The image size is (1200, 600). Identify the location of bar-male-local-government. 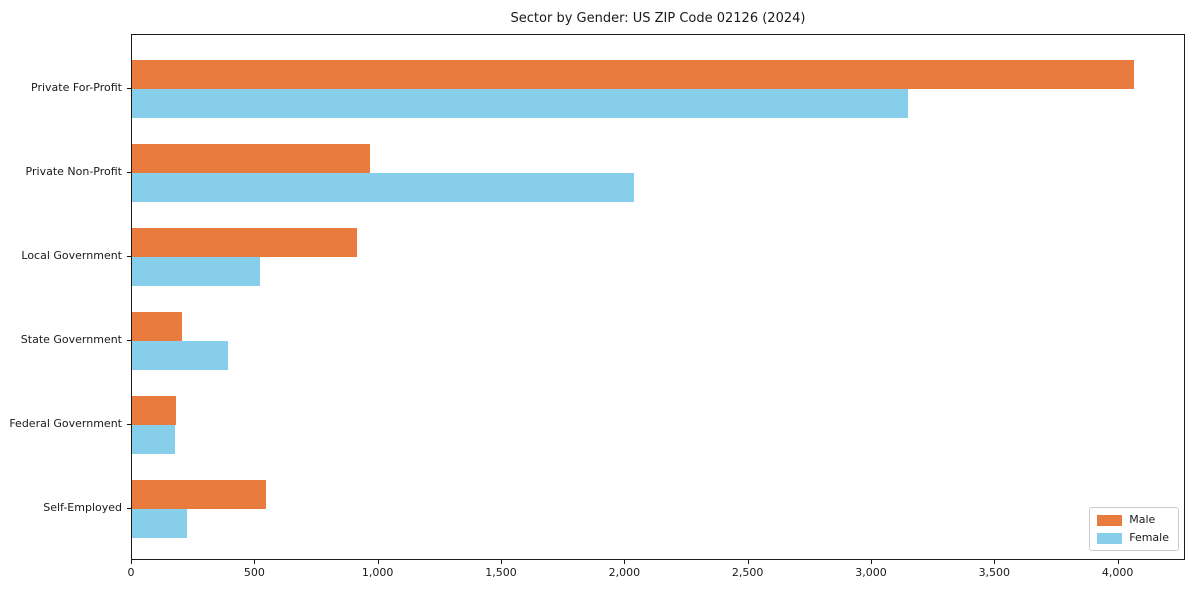
(245, 242).